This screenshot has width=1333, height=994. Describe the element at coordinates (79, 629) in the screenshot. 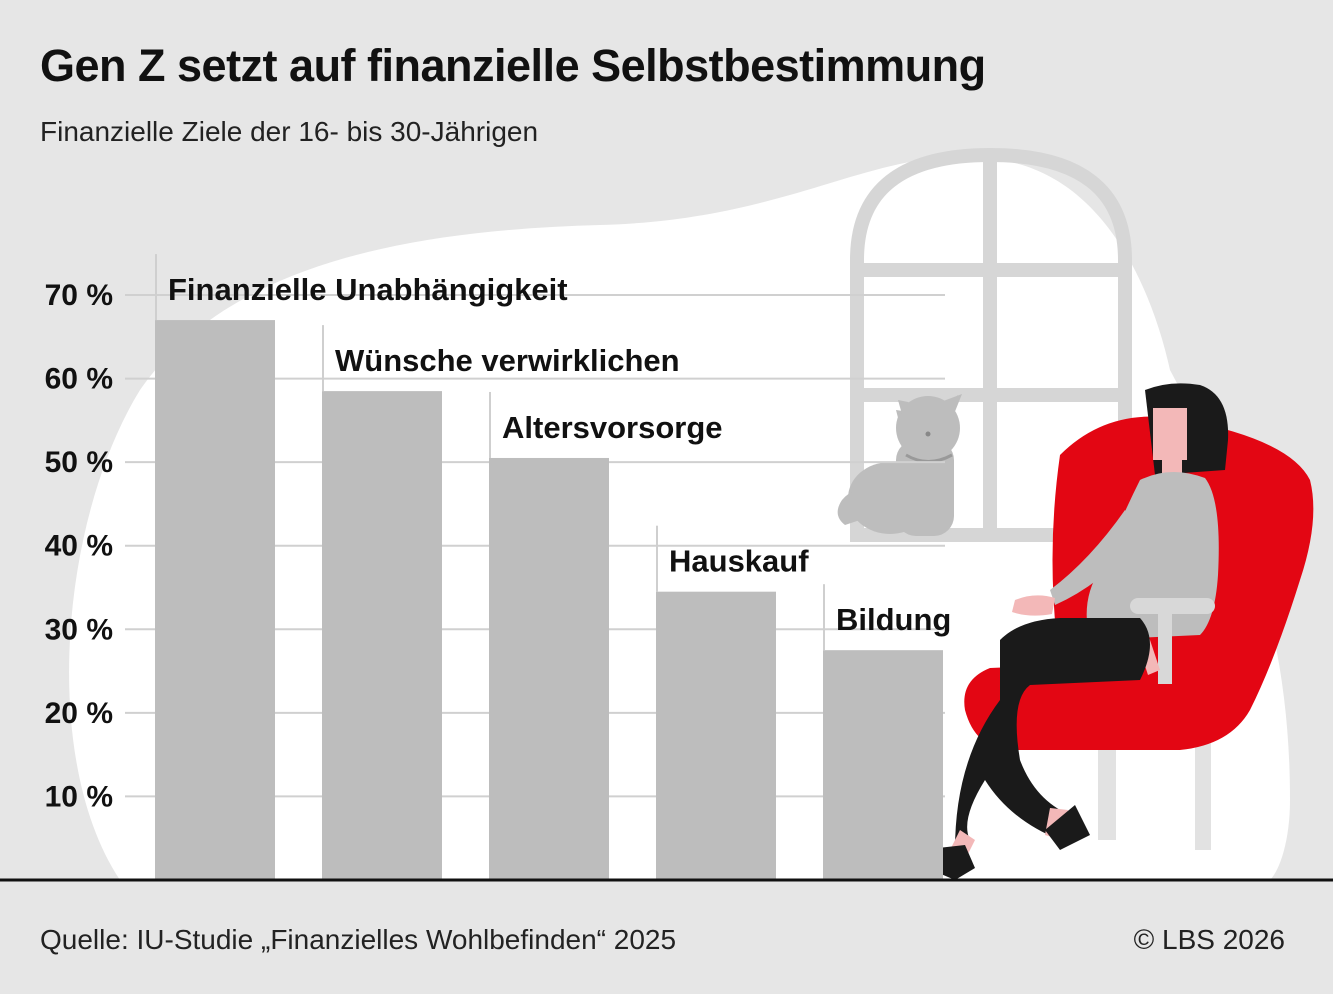

I see `y-tick-label: 30 %` at that location.